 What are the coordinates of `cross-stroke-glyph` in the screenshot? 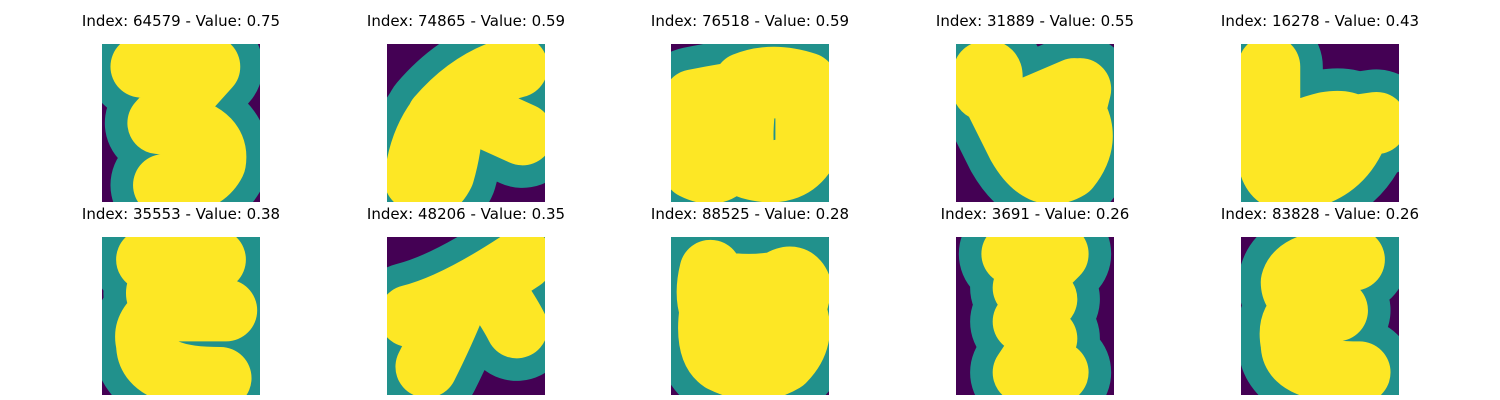 It's located at (466, 316).